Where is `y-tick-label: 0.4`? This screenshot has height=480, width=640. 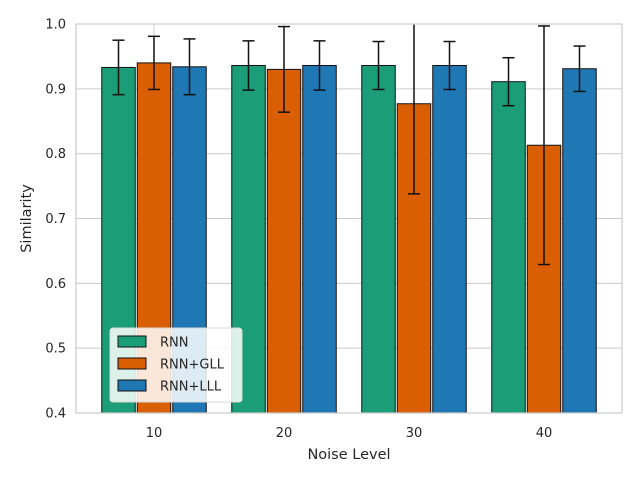 y-tick-label: 0.4 is located at coordinates (55, 414).